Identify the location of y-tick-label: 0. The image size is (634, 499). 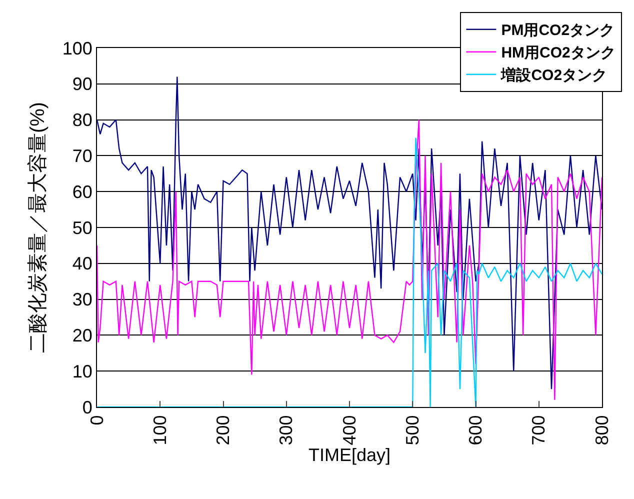
(87, 407).